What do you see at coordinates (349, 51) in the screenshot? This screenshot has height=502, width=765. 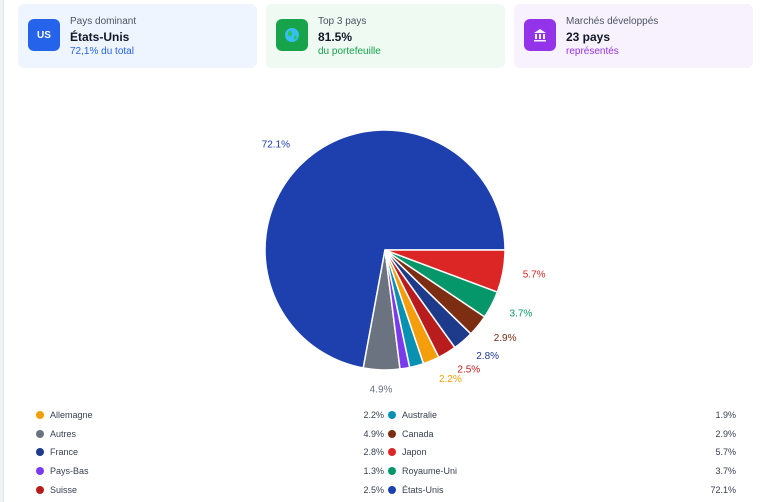 I see `card-sub: du portefeuille` at bounding box center [349, 51].